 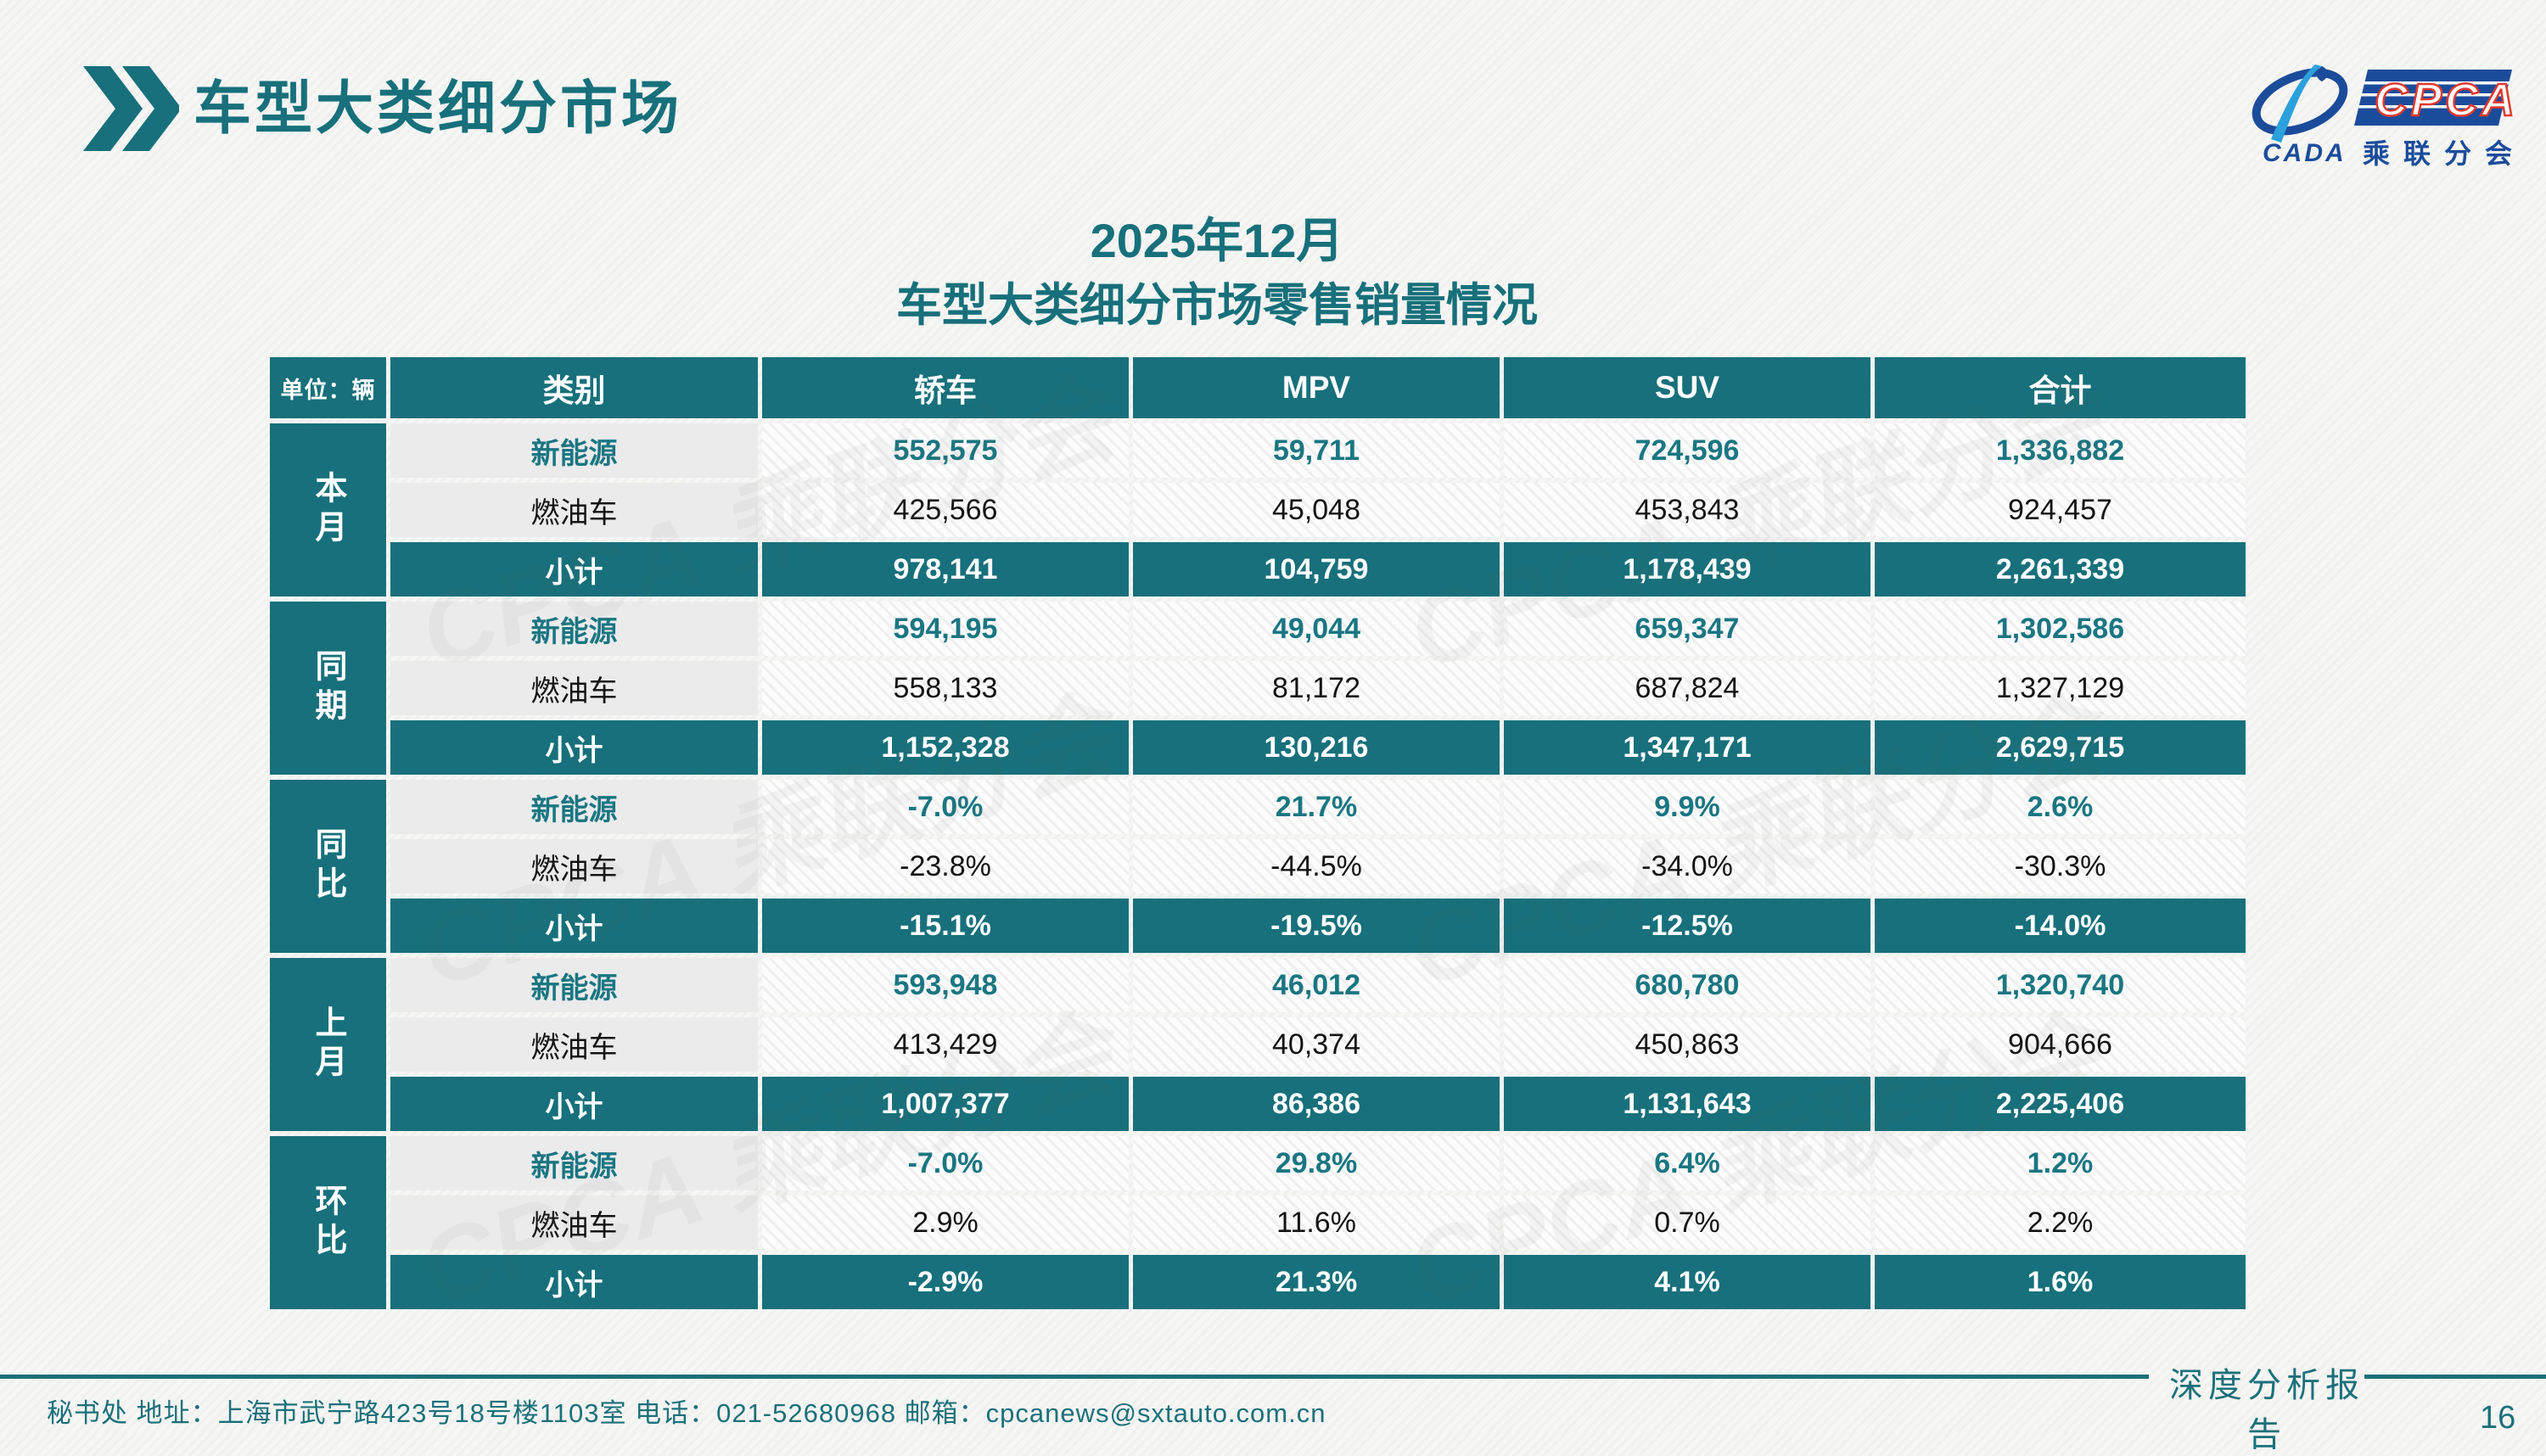 I want to click on col-header-mpv: MPV, so click(x=1316, y=388).